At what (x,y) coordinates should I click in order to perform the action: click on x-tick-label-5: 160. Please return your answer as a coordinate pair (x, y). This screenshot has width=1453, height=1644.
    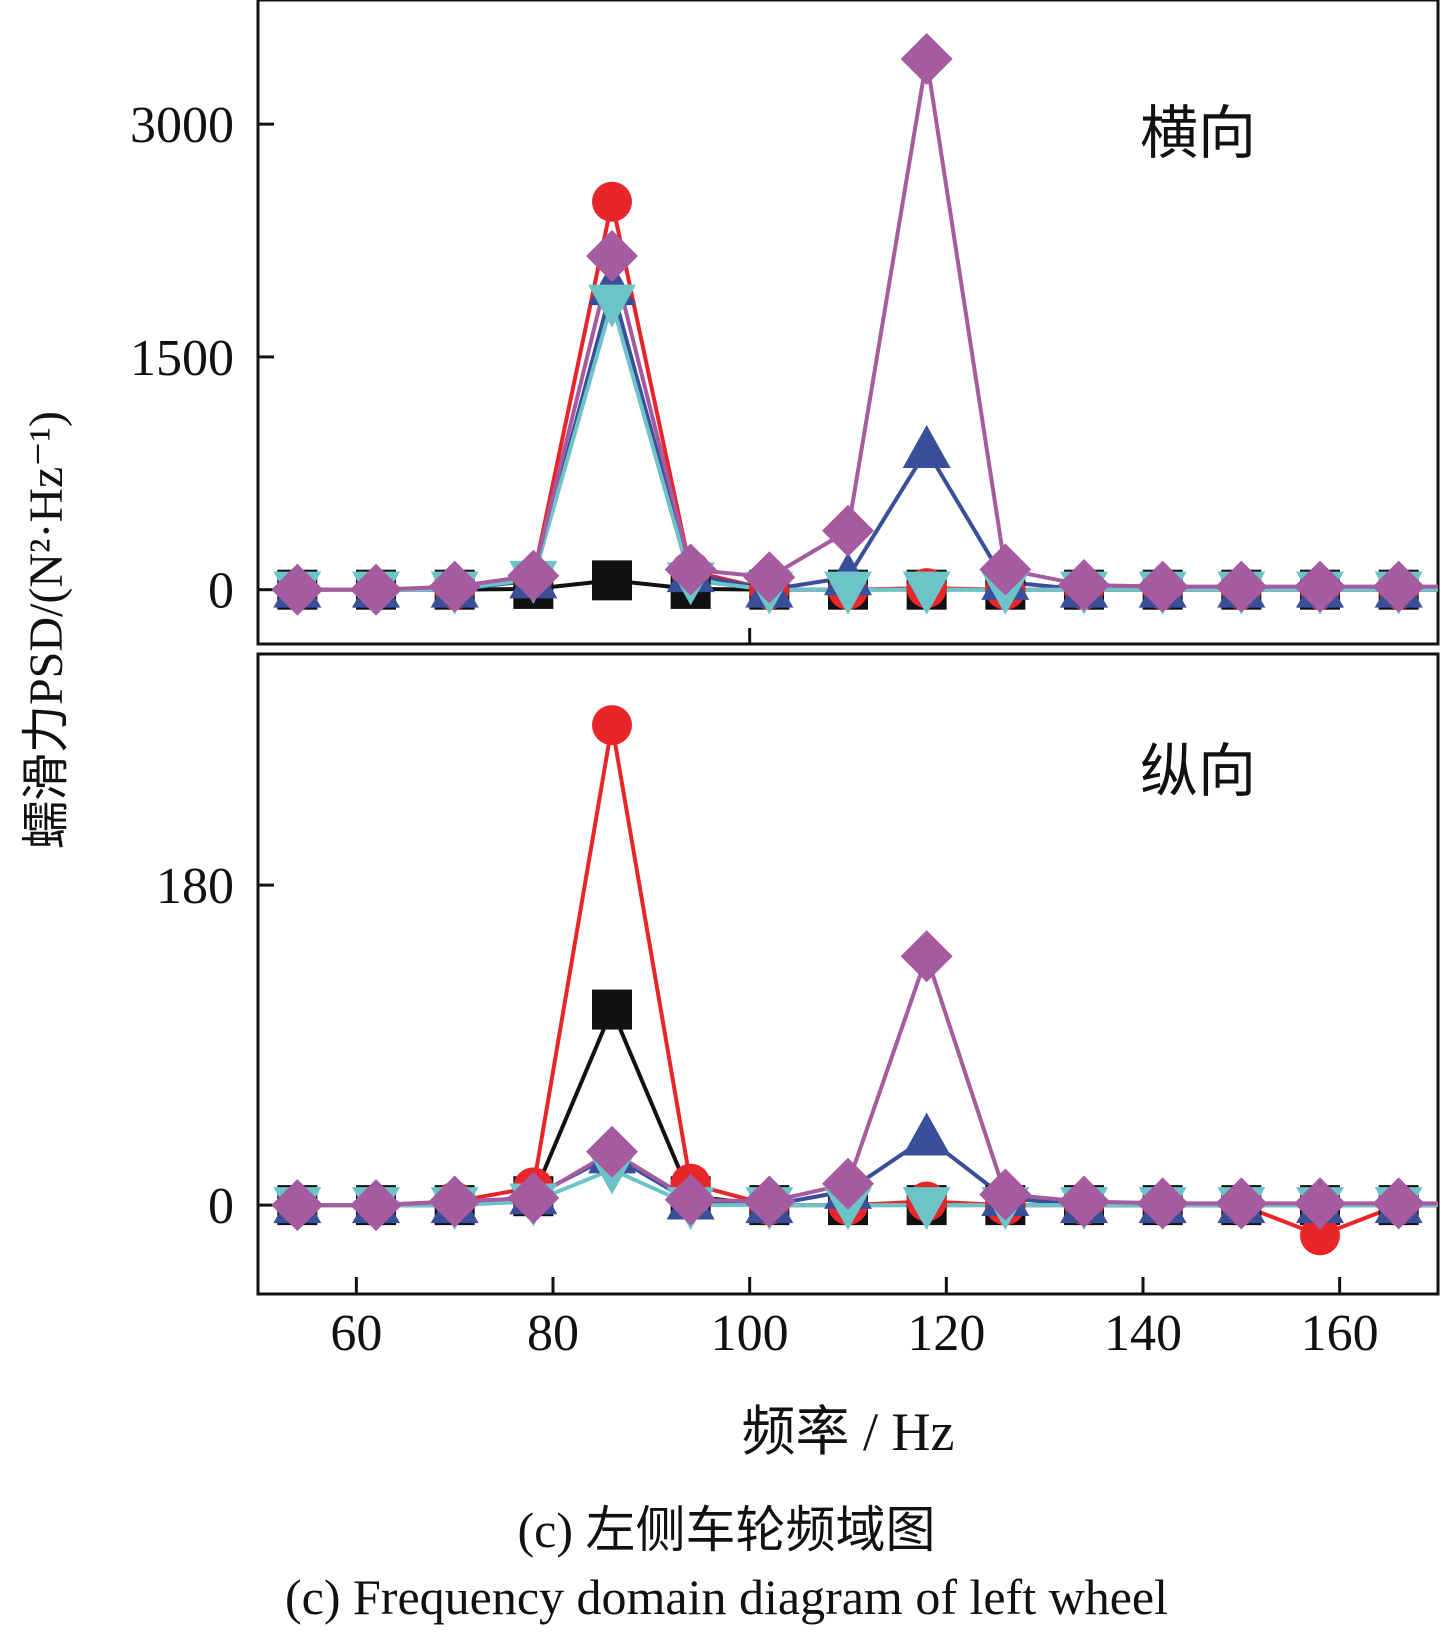
    Looking at the image, I should click on (1340, 1333).